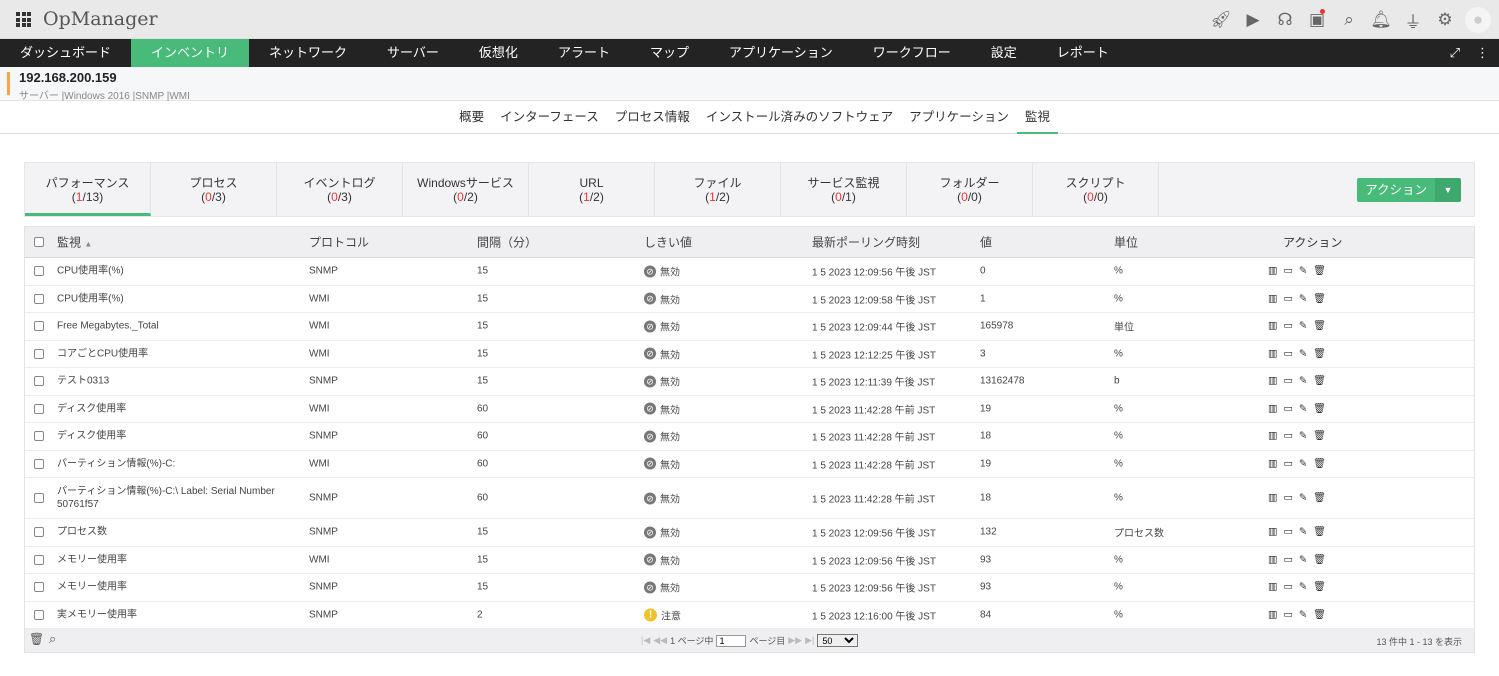 The width and height of the screenshot is (1499, 676). What do you see at coordinates (780, 52) in the screenshot?
I see `nav-item: アプリケーション` at bounding box center [780, 52].